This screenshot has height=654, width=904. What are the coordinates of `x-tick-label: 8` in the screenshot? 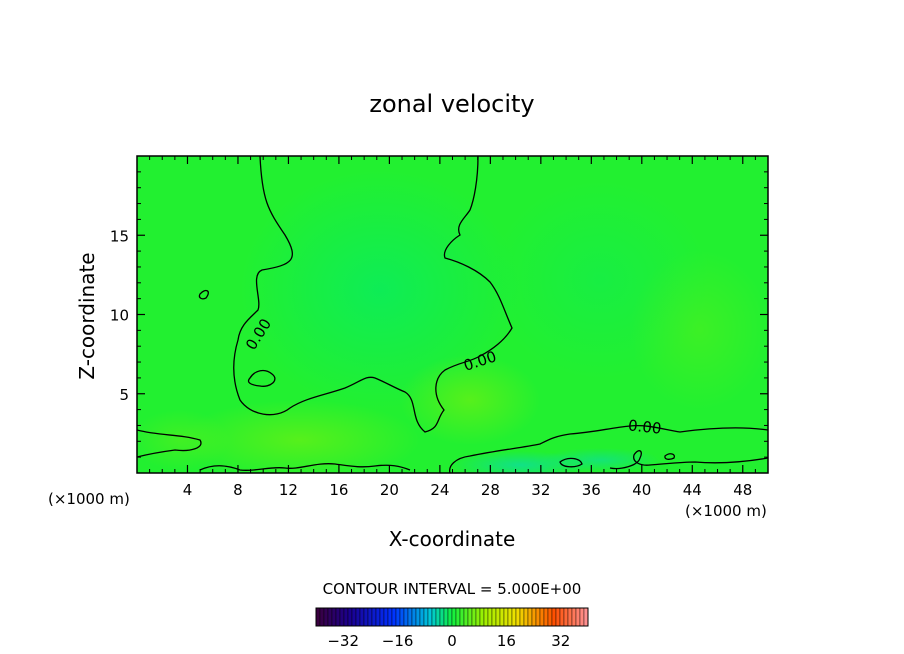 It's located at (238, 490).